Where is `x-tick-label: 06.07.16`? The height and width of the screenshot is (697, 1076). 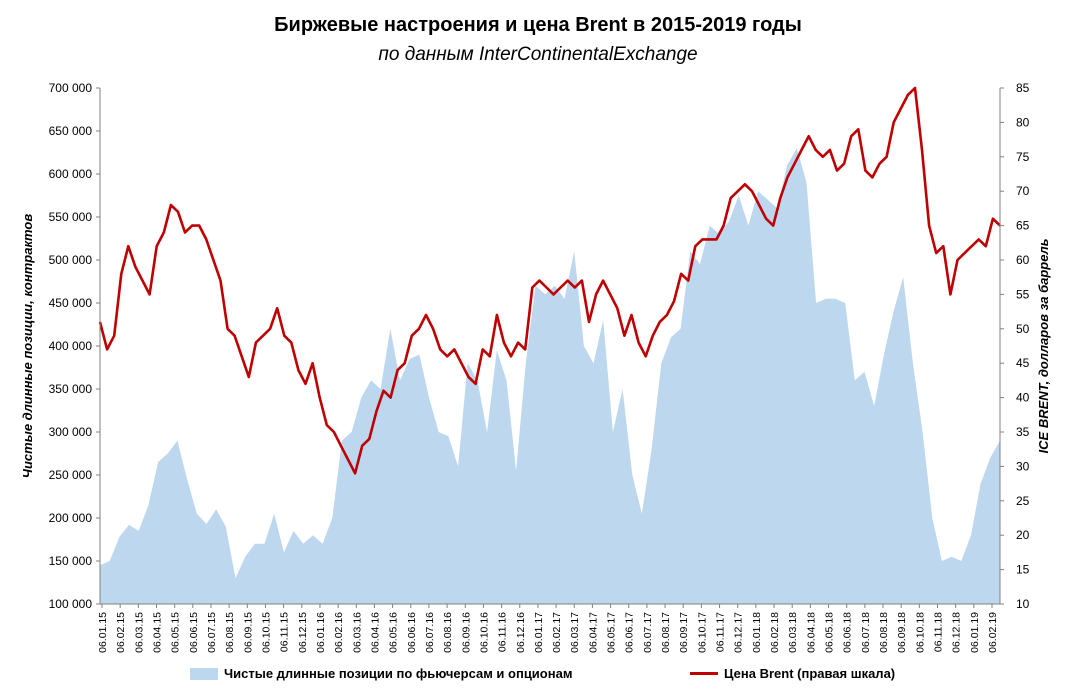
x-tick-label: 06.07.16 is located at coordinates (430, 632).